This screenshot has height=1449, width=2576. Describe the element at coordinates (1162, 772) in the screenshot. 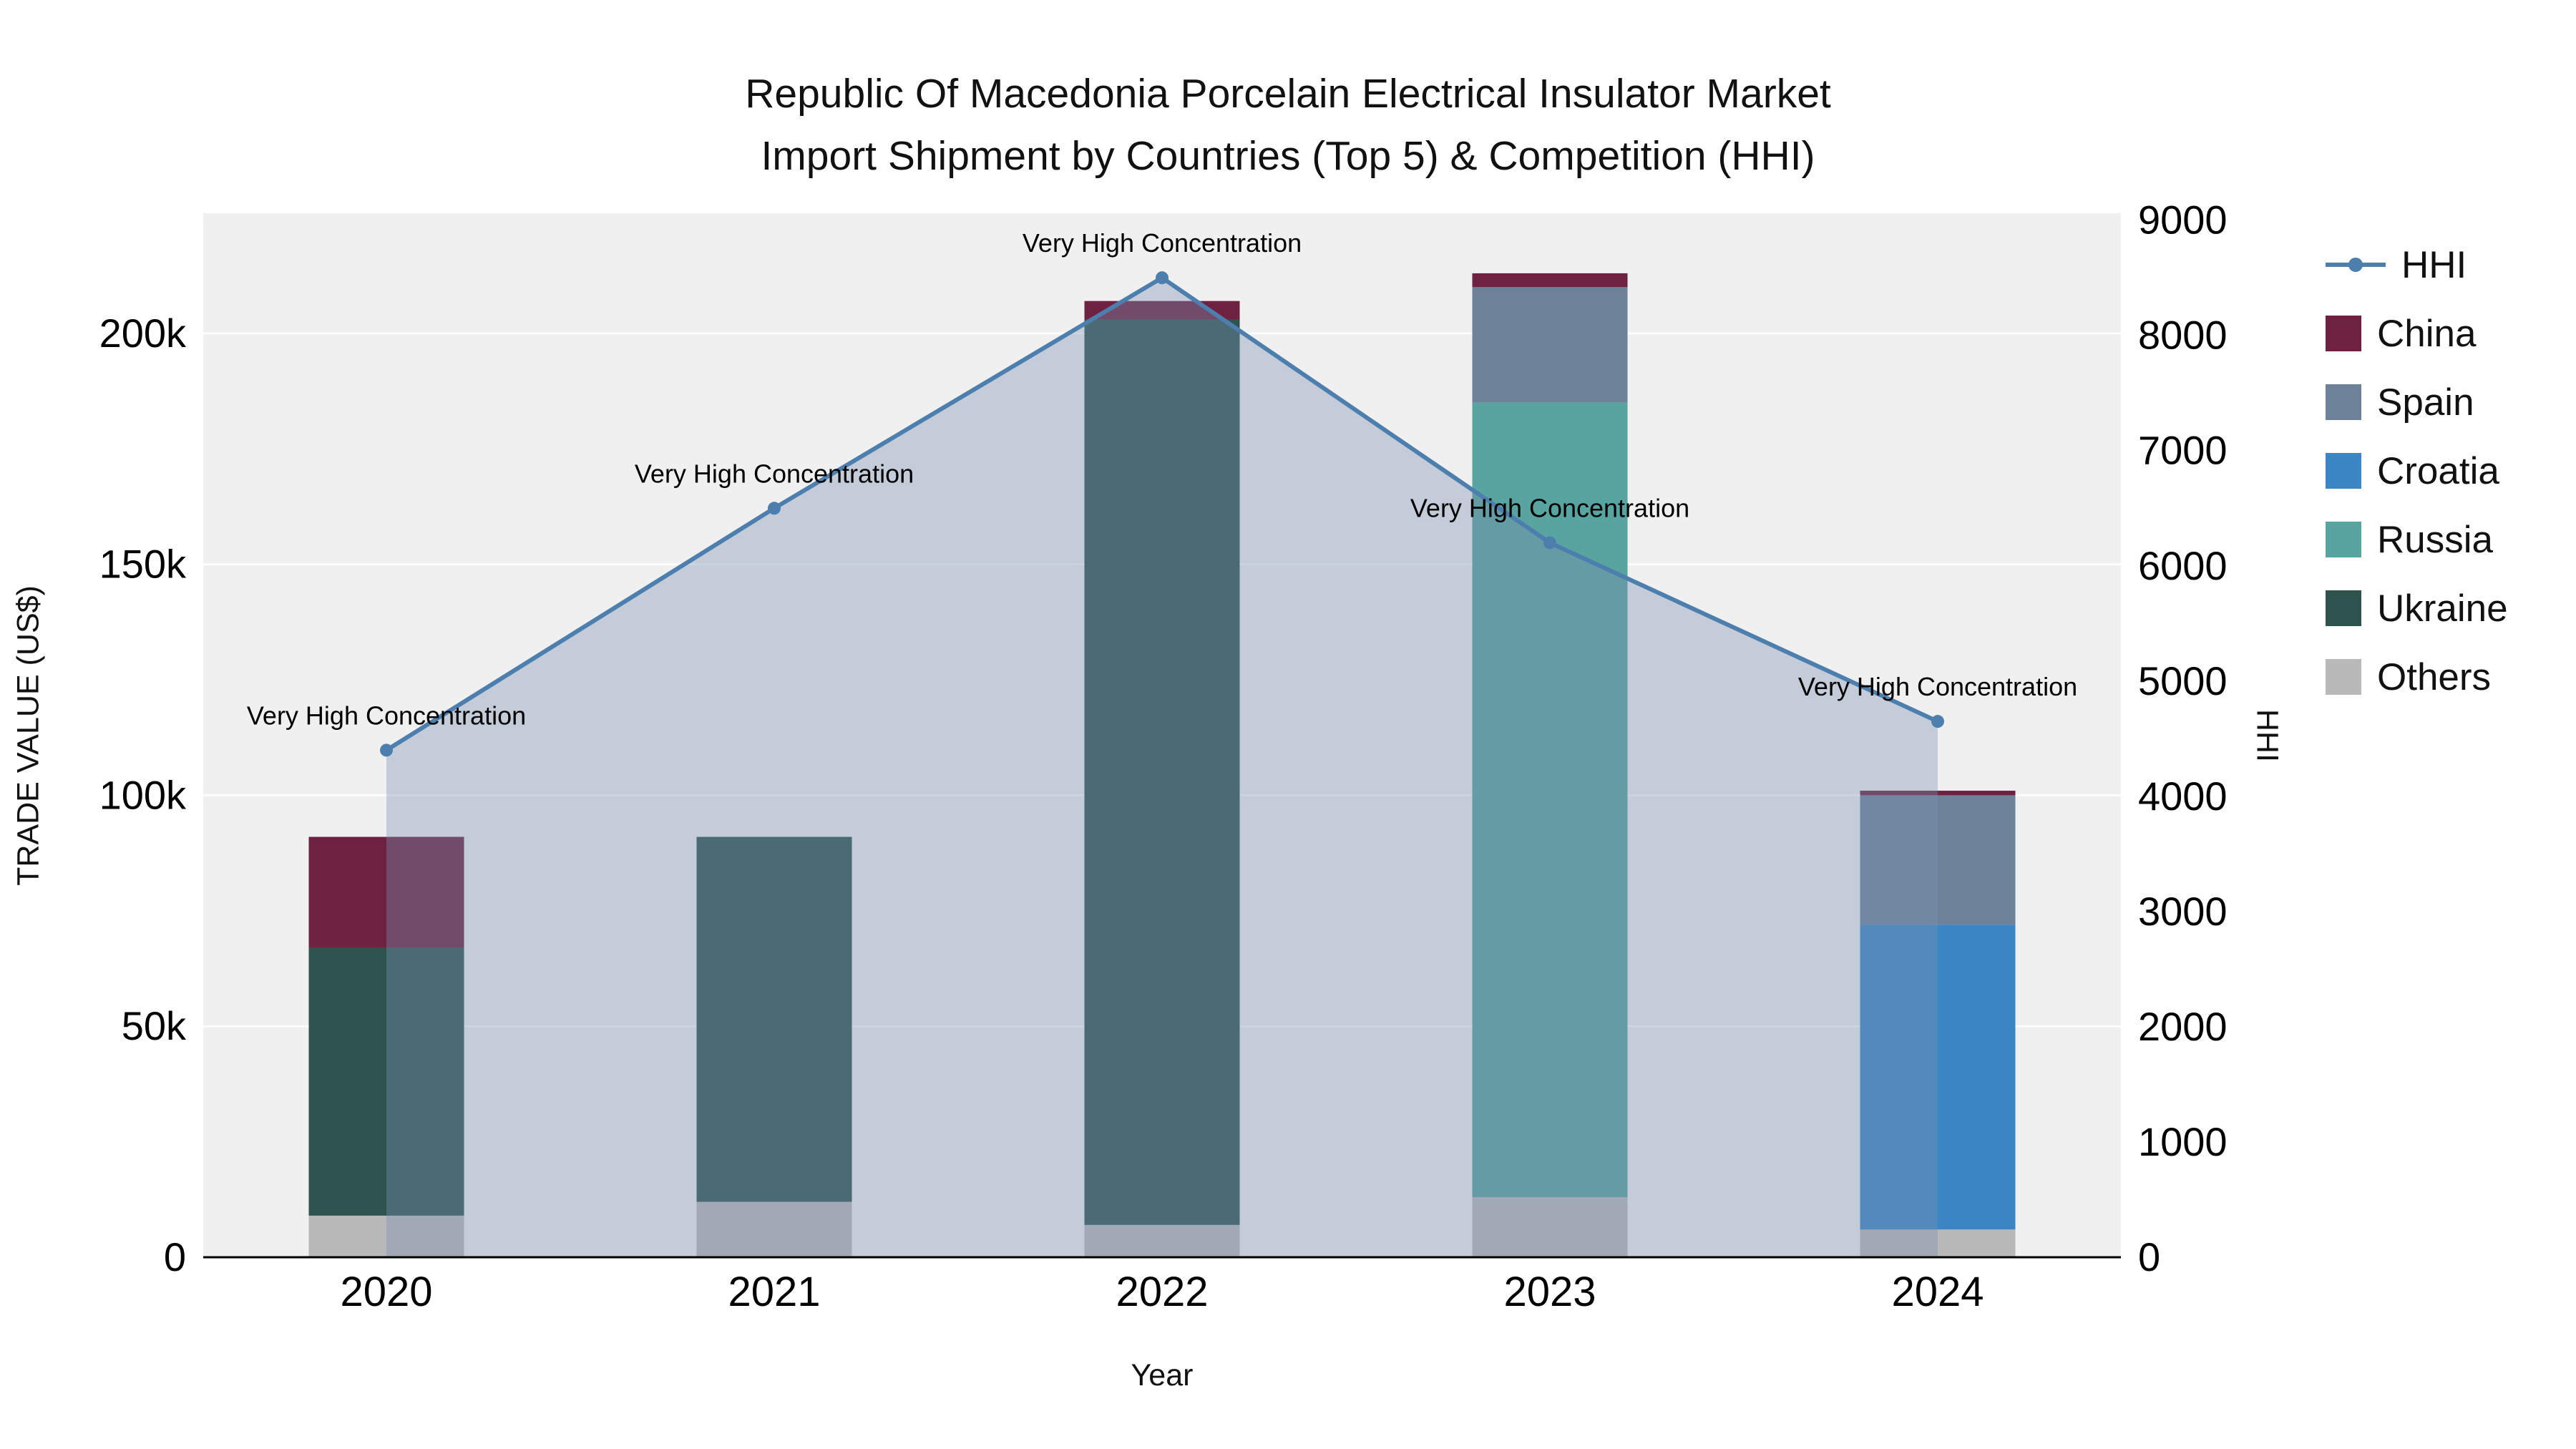

I see `bar-segment-ukraine-2022` at that location.